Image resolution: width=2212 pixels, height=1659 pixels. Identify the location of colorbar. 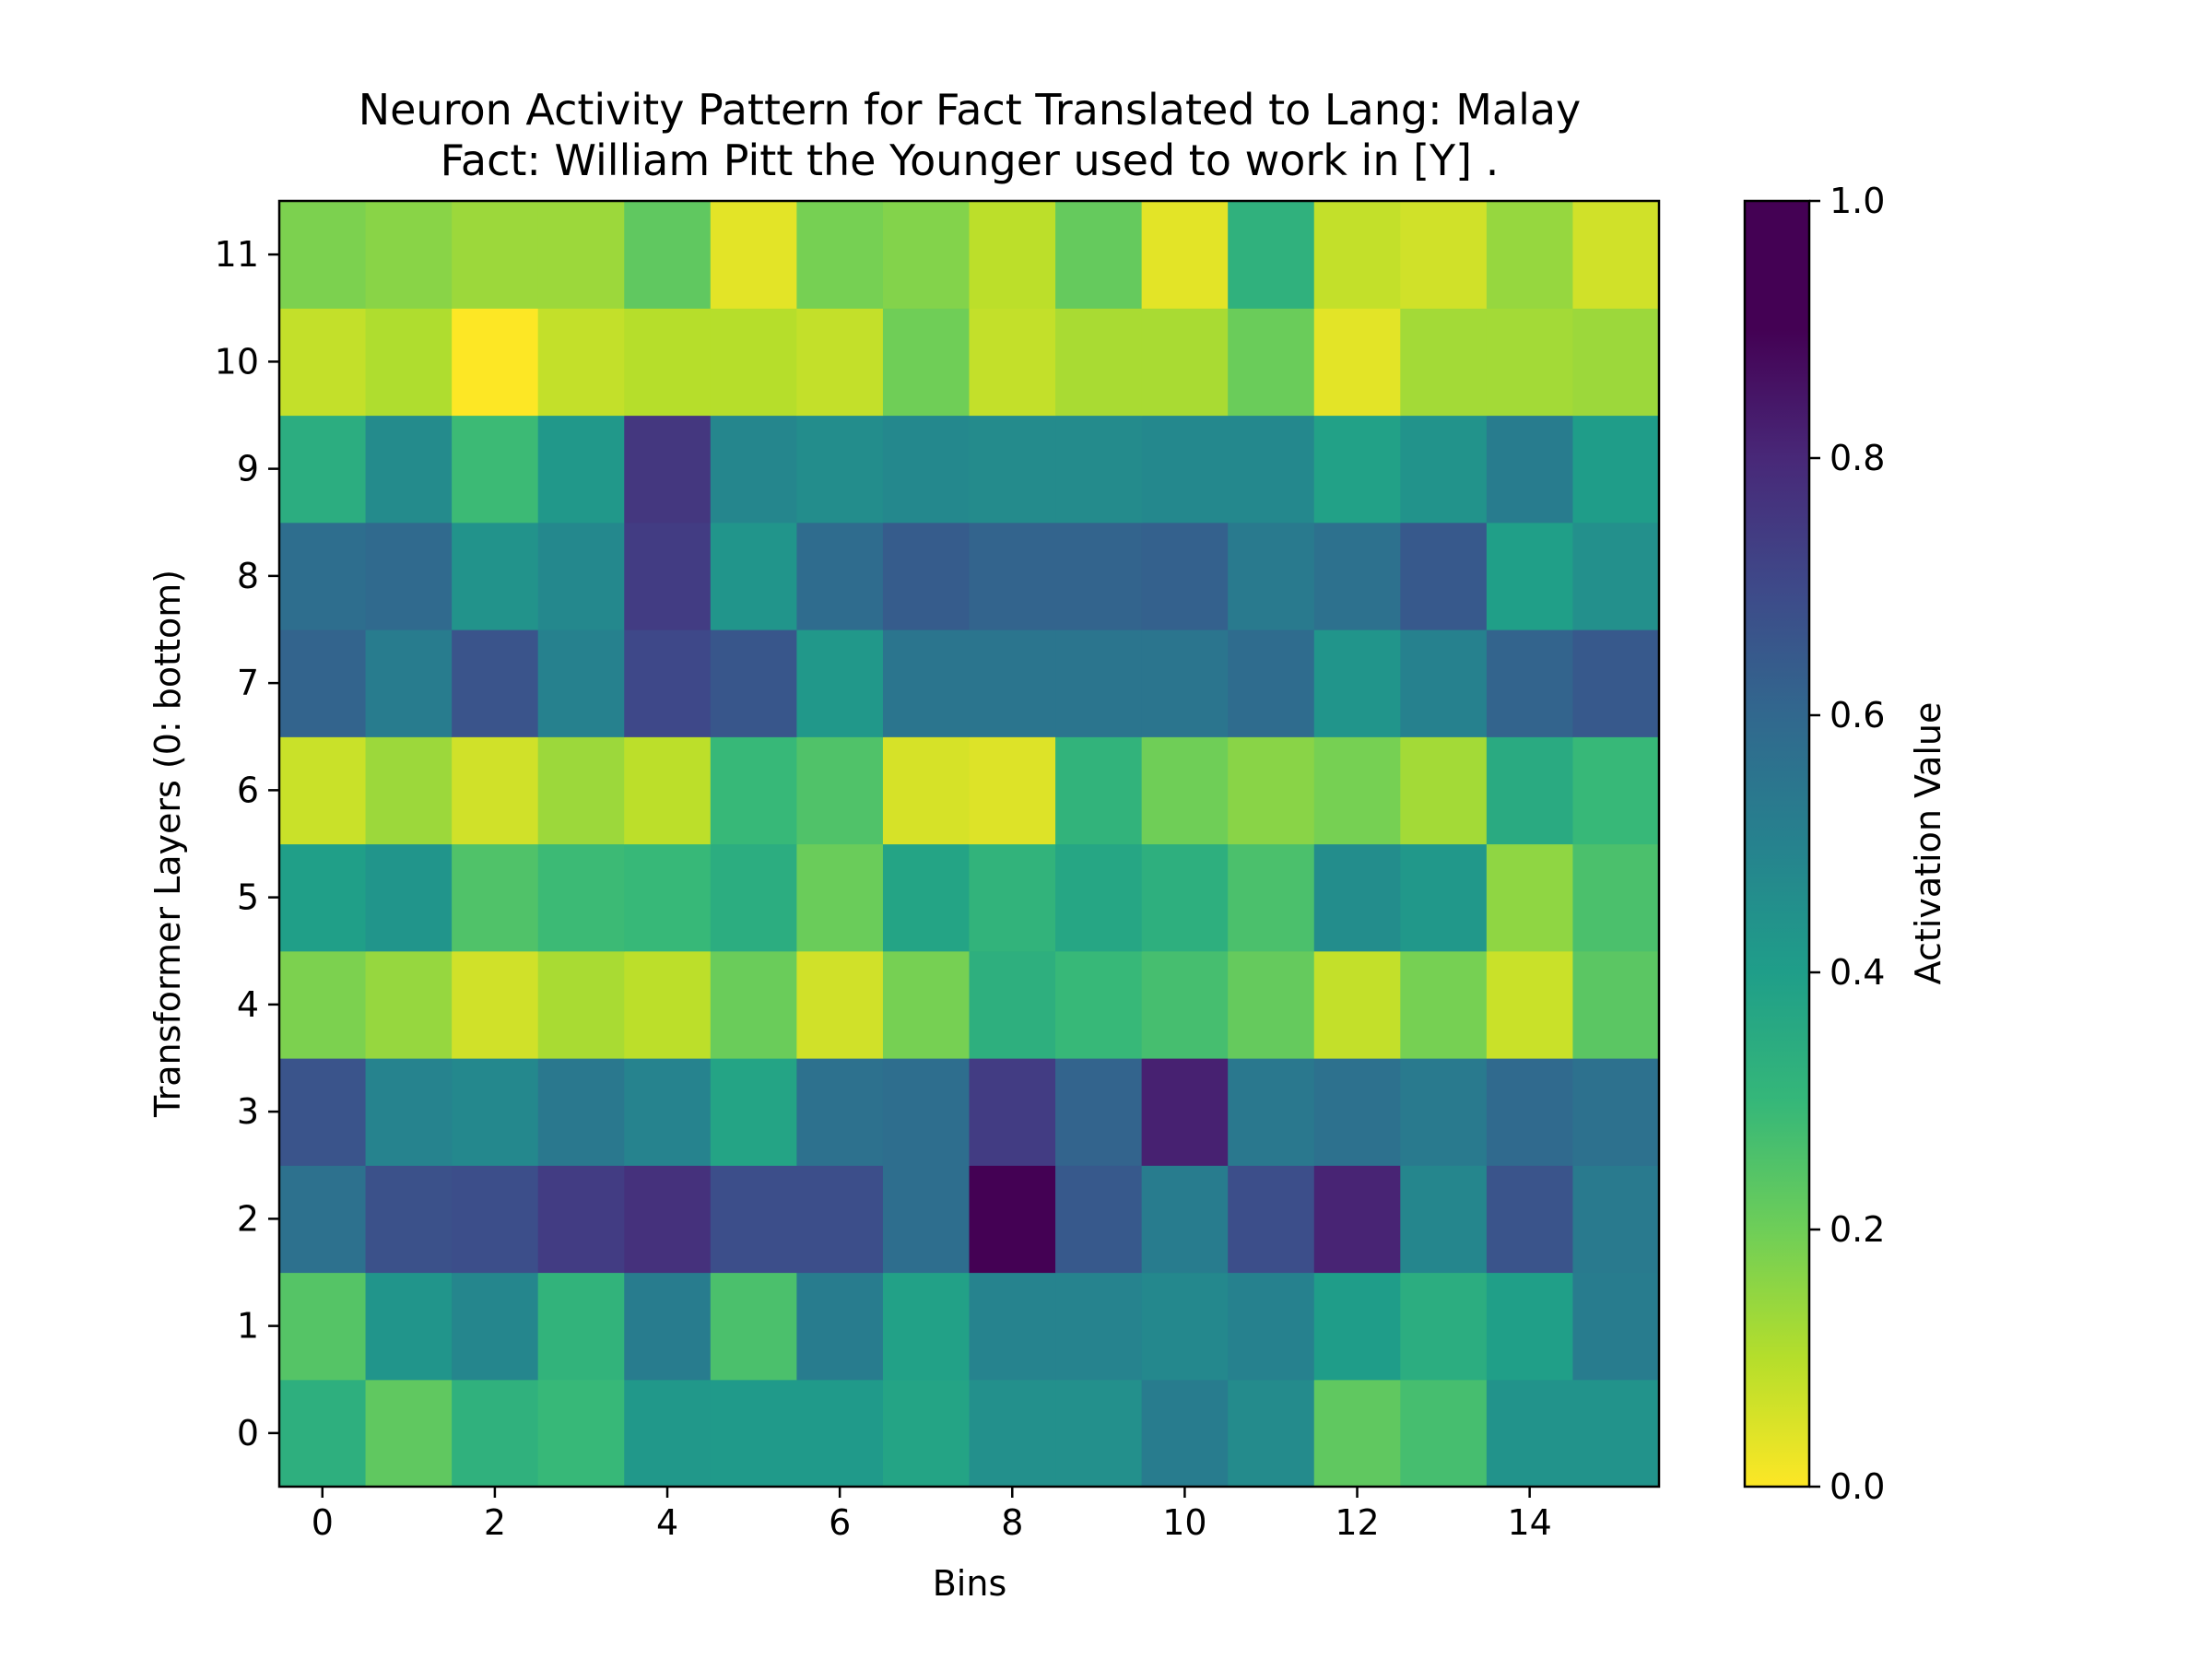
(1777, 843).